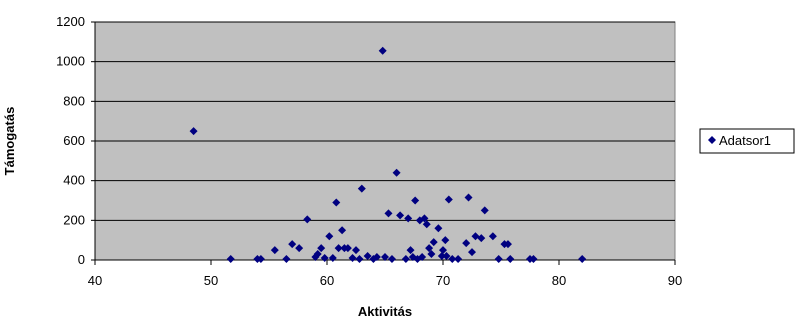  Describe the element at coordinates (712, 140) in the screenshot. I see `legend-marker-diamond` at that location.